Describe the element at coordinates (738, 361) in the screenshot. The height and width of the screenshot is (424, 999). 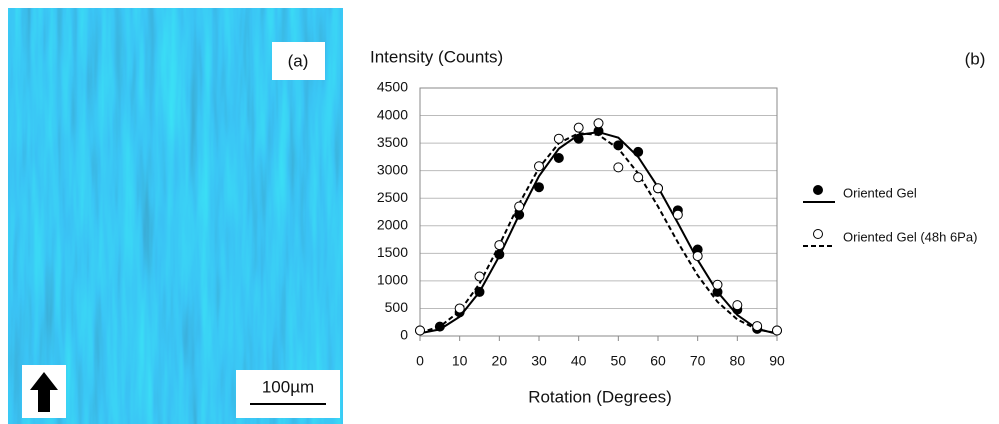
I see `x-tick-label: 80` at that location.